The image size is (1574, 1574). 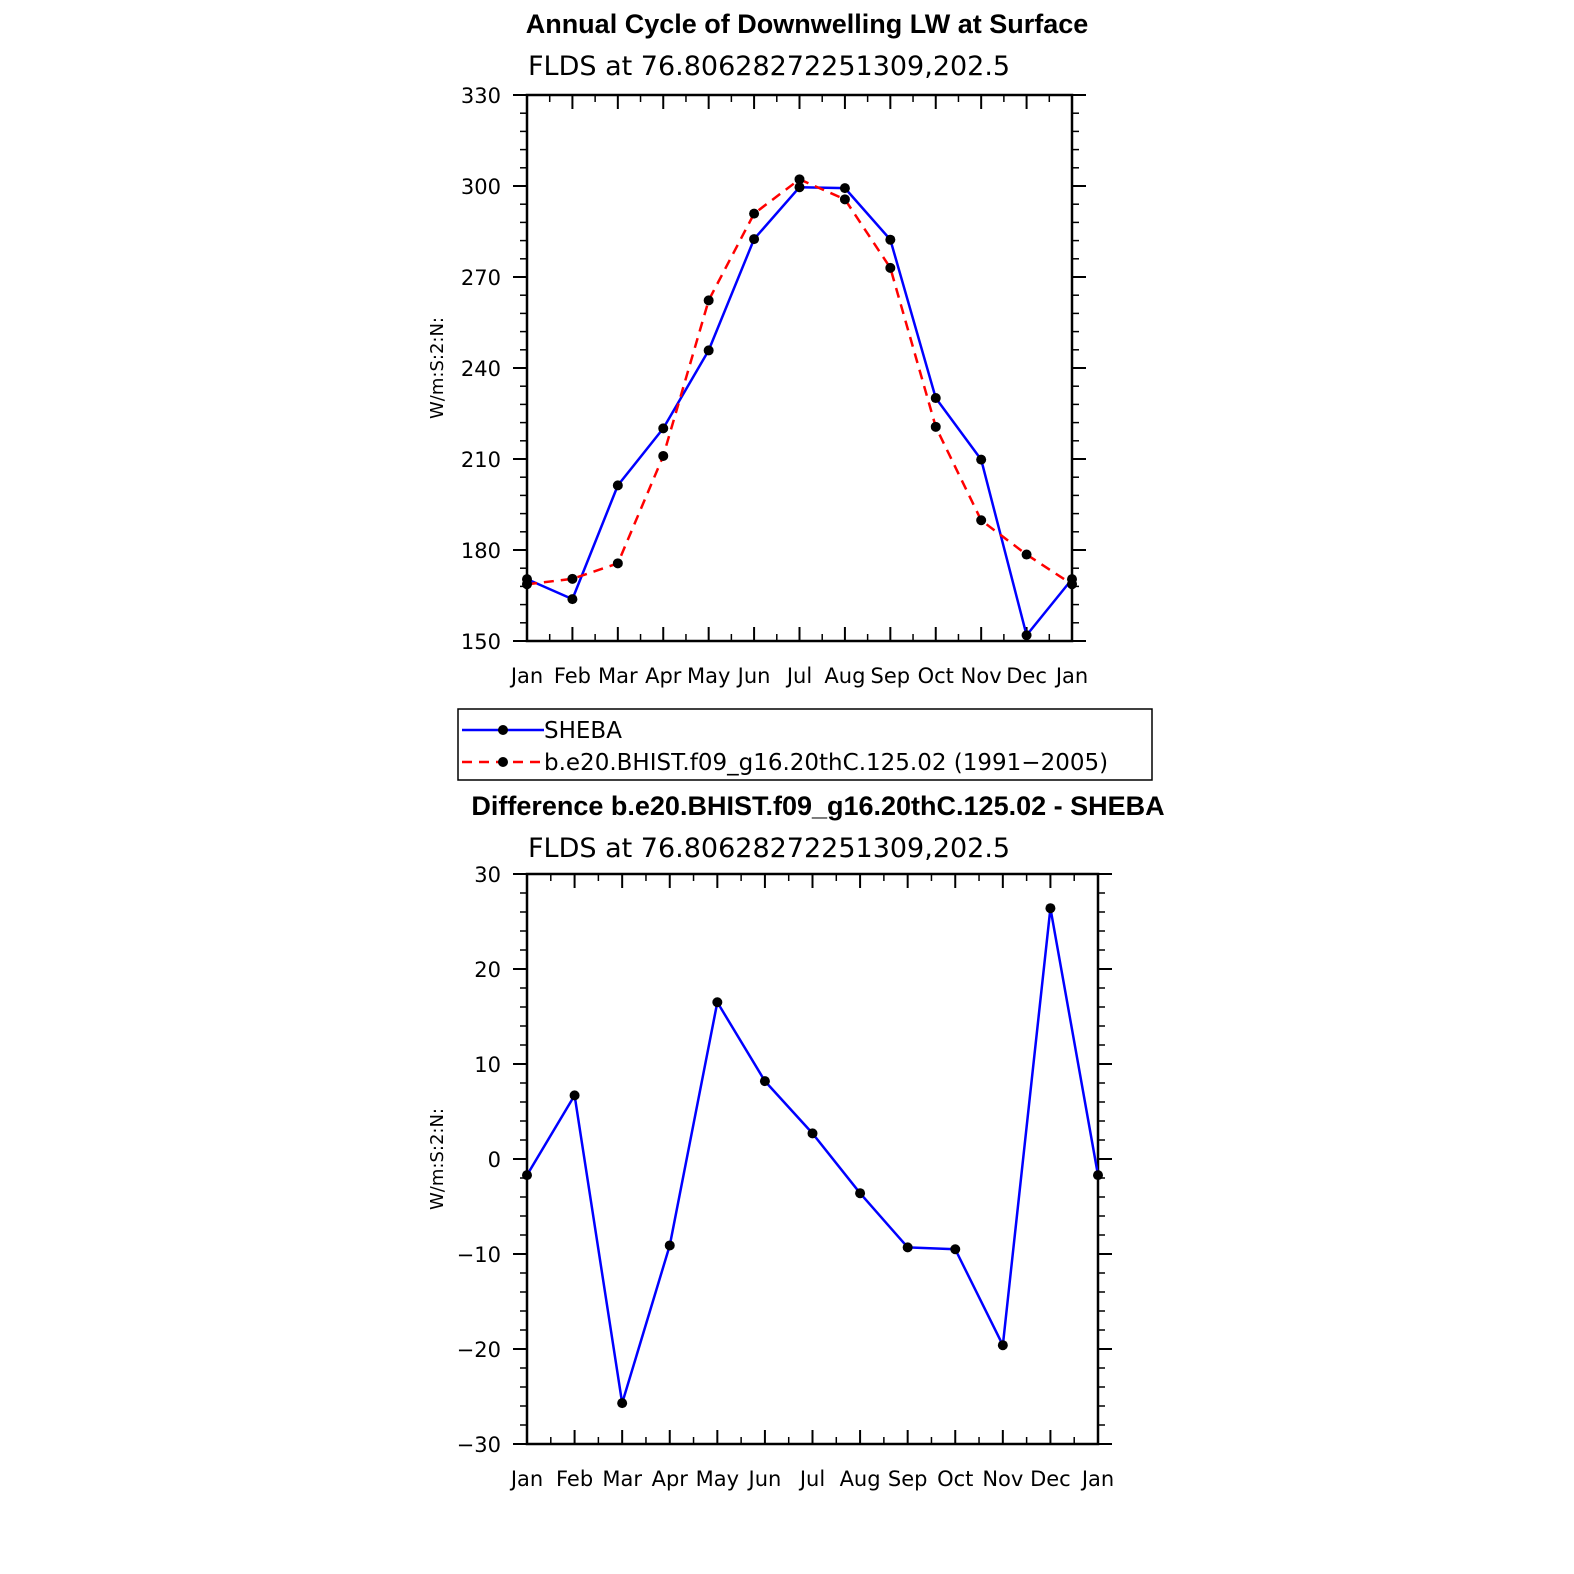 What do you see at coordinates (481, 460) in the screenshot?
I see `y-tick-label: 210` at bounding box center [481, 460].